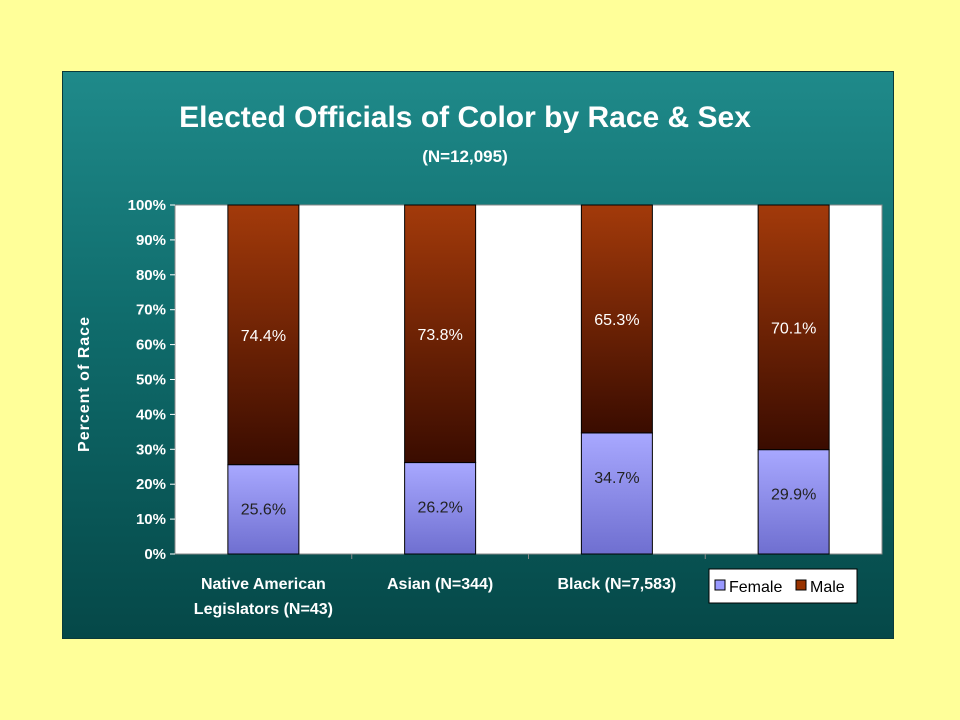 This screenshot has width=960, height=720. I want to click on data-label-male: 74.4%, so click(263, 336).